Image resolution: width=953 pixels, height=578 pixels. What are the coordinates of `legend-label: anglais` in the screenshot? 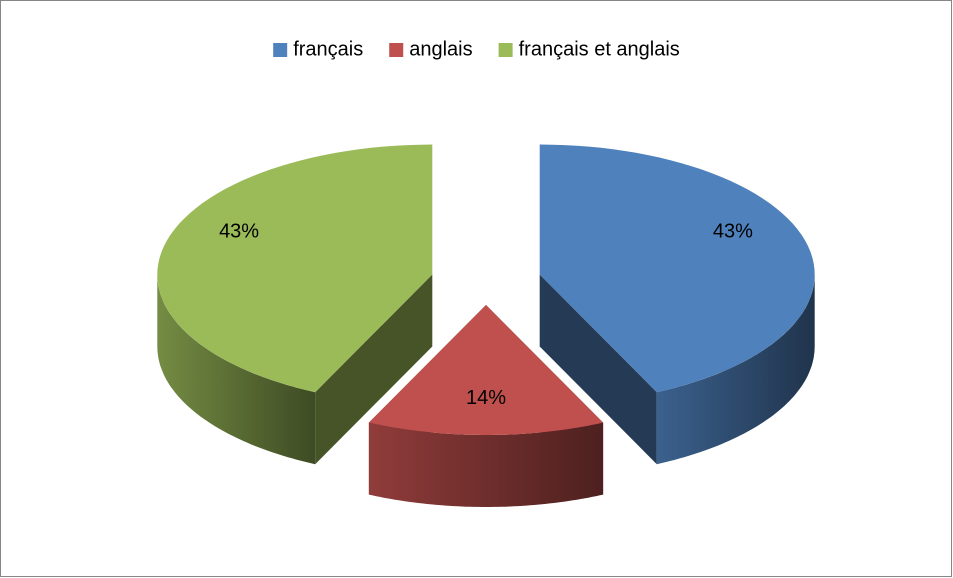 It's located at (440, 49).